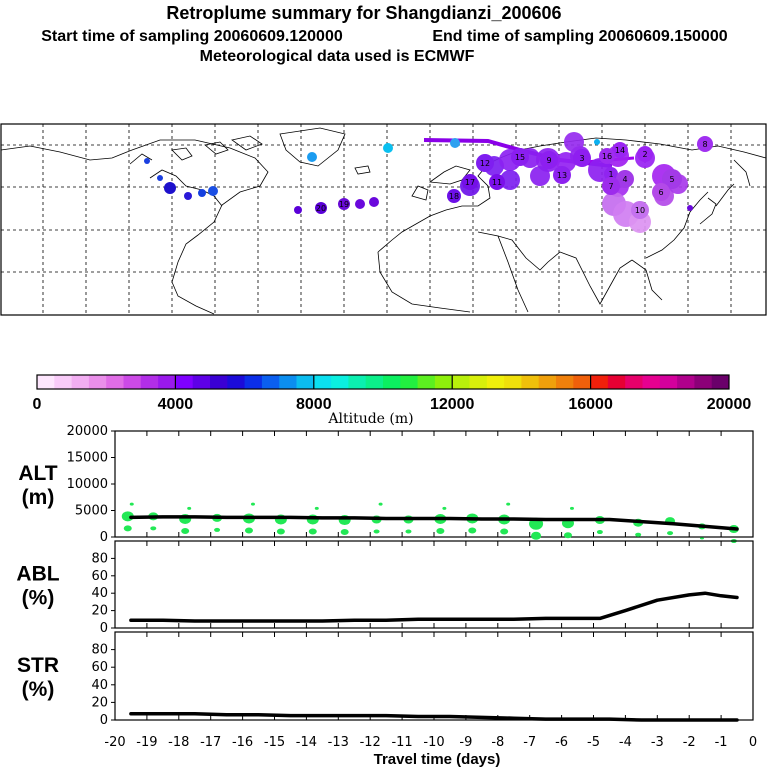 The image size is (768, 768). I want to click on x-tick-label: -2, so click(689, 742).